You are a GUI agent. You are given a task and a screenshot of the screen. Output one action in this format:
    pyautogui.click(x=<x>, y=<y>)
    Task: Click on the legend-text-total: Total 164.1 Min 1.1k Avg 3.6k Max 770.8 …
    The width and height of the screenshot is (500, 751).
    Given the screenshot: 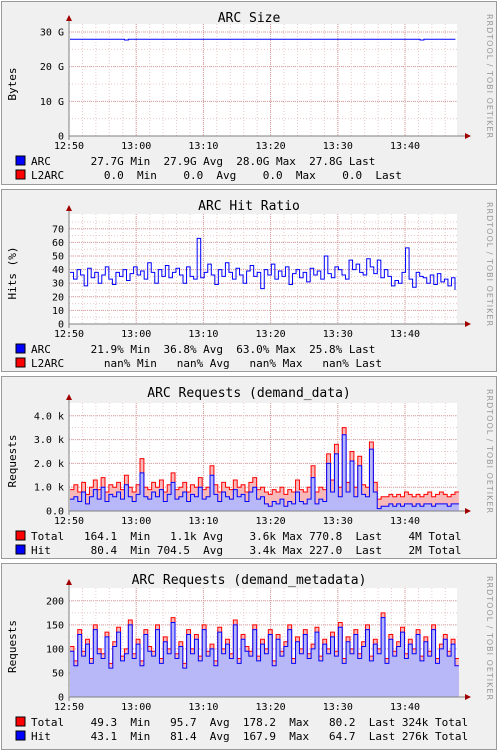 What is the action you would take?
    pyautogui.click(x=246, y=536)
    